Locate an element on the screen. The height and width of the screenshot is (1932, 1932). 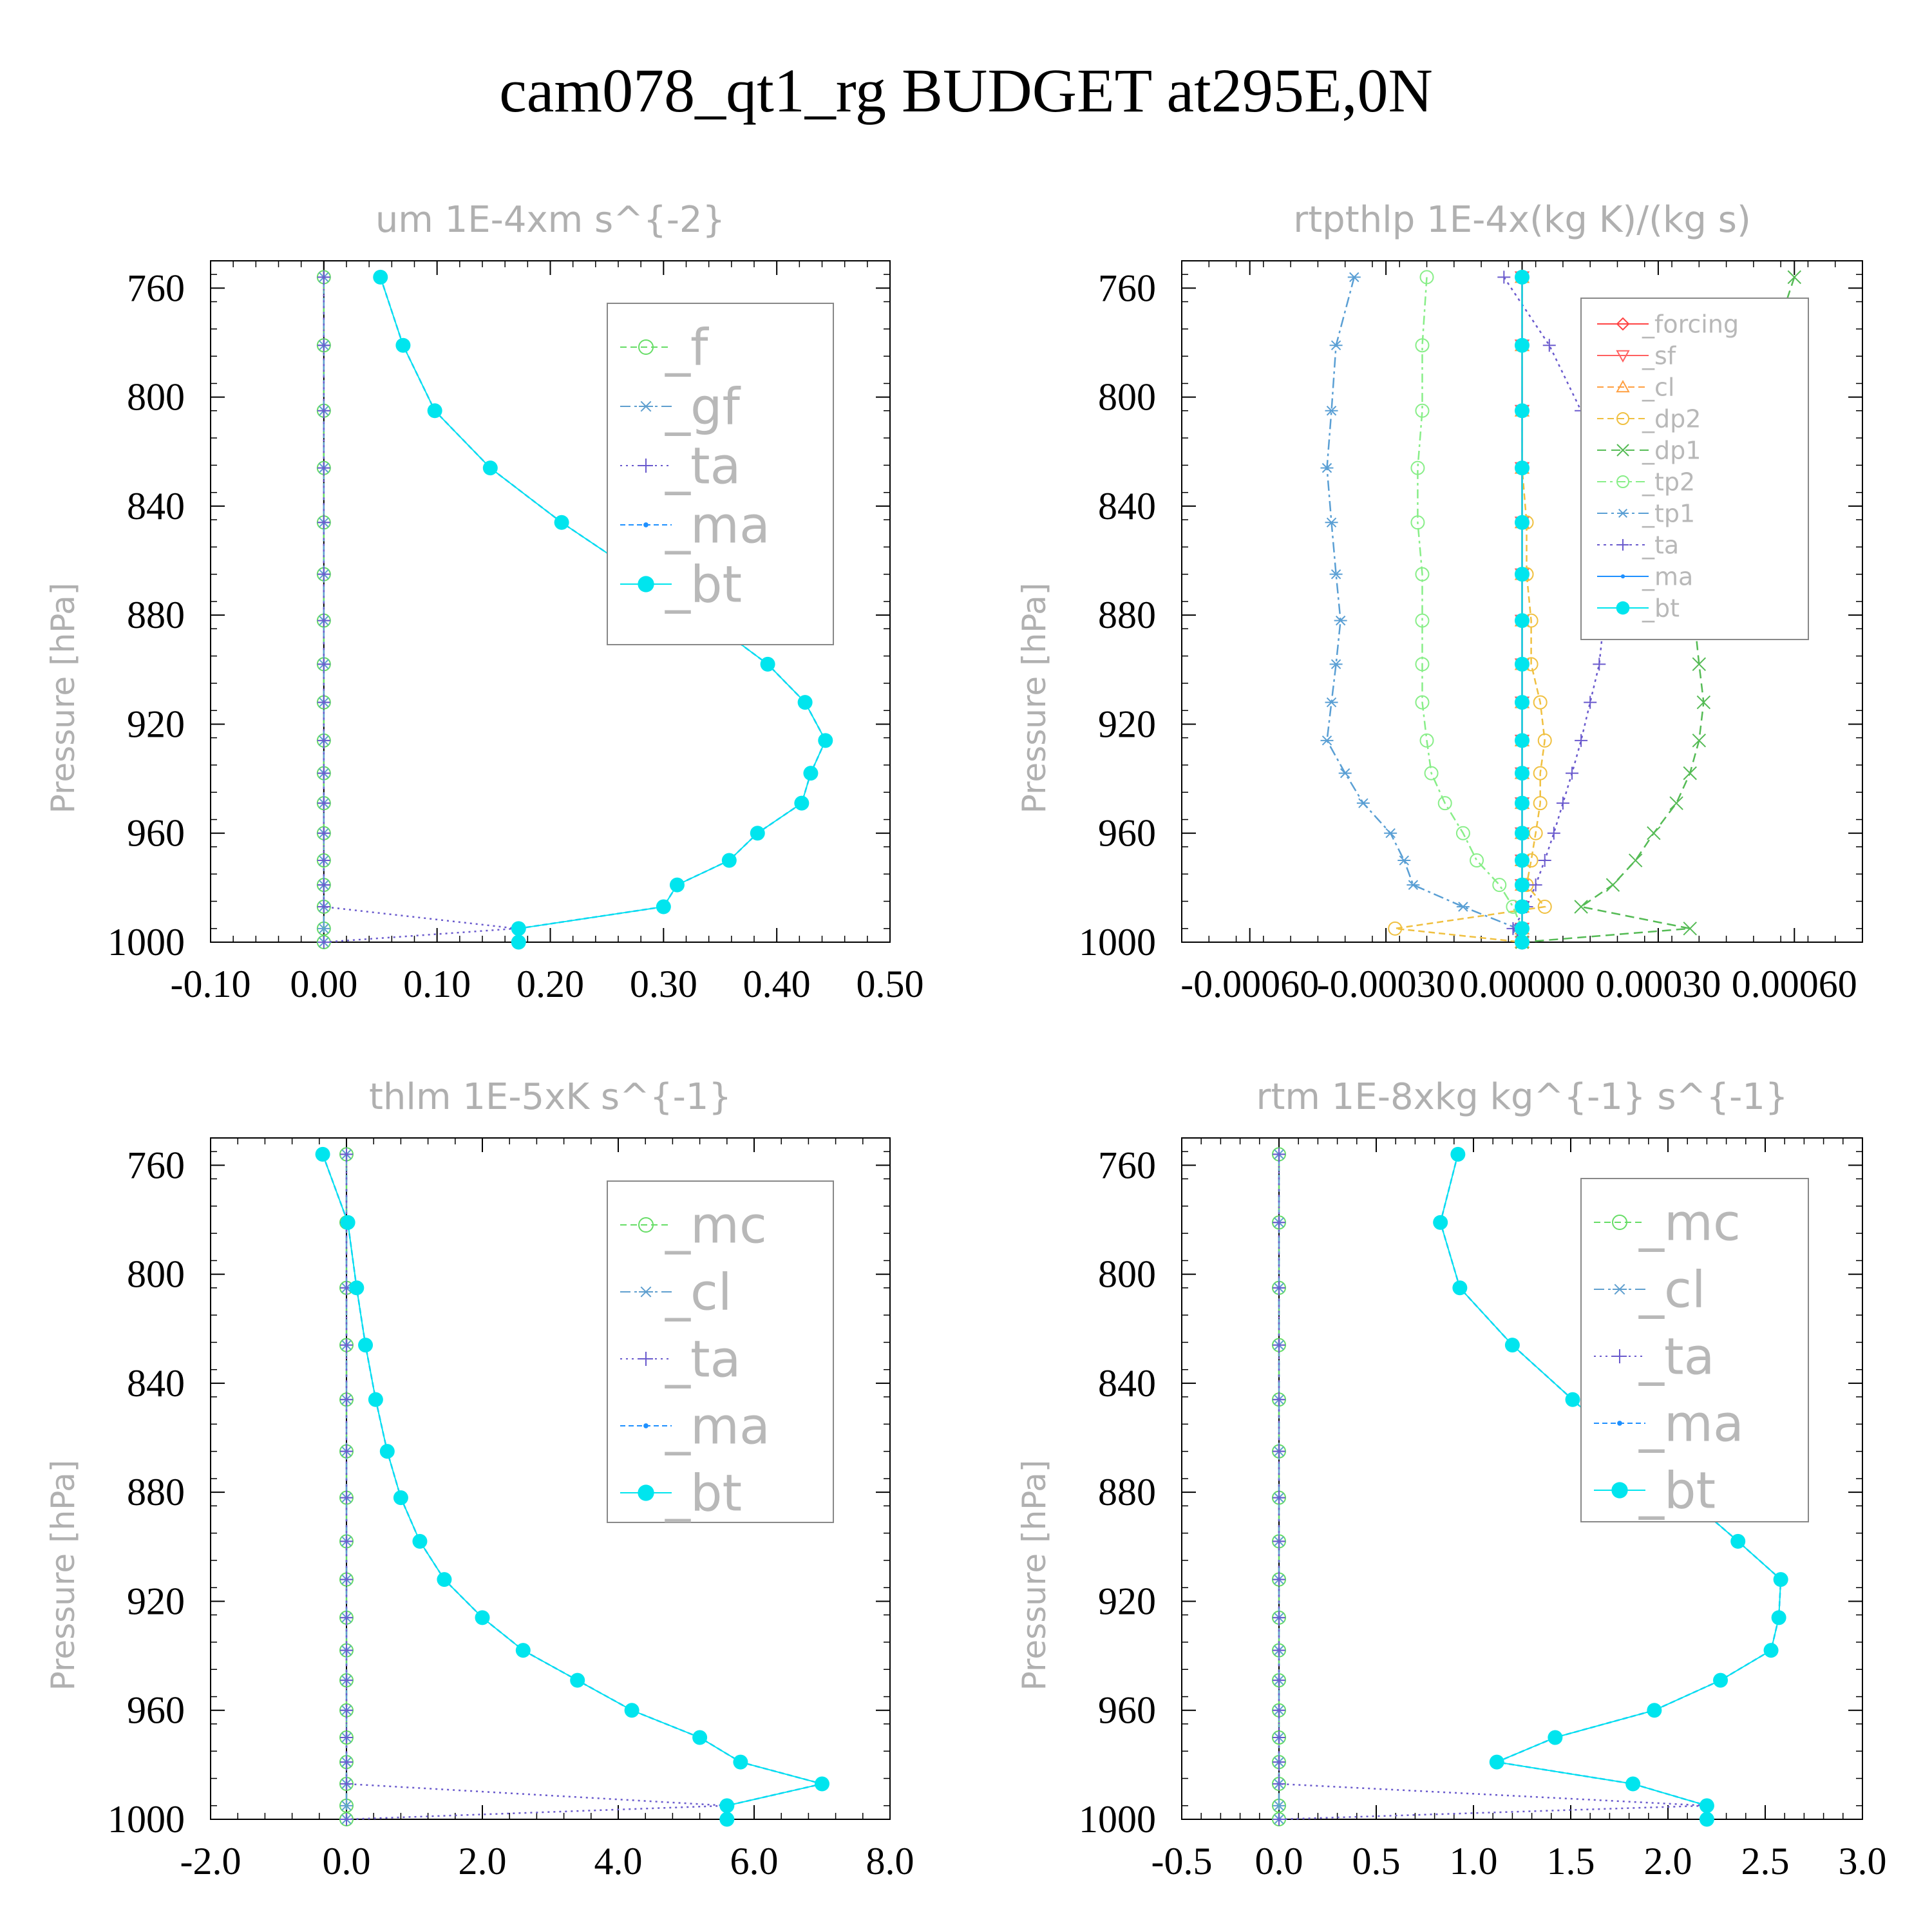
x-tick-label: 0.0 is located at coordinates (347, 1861).